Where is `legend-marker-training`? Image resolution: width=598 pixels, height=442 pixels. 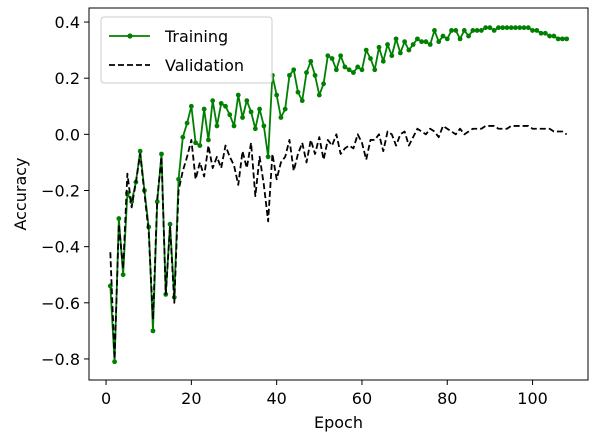
legend-marker-training is located at coordinates (130, 36).